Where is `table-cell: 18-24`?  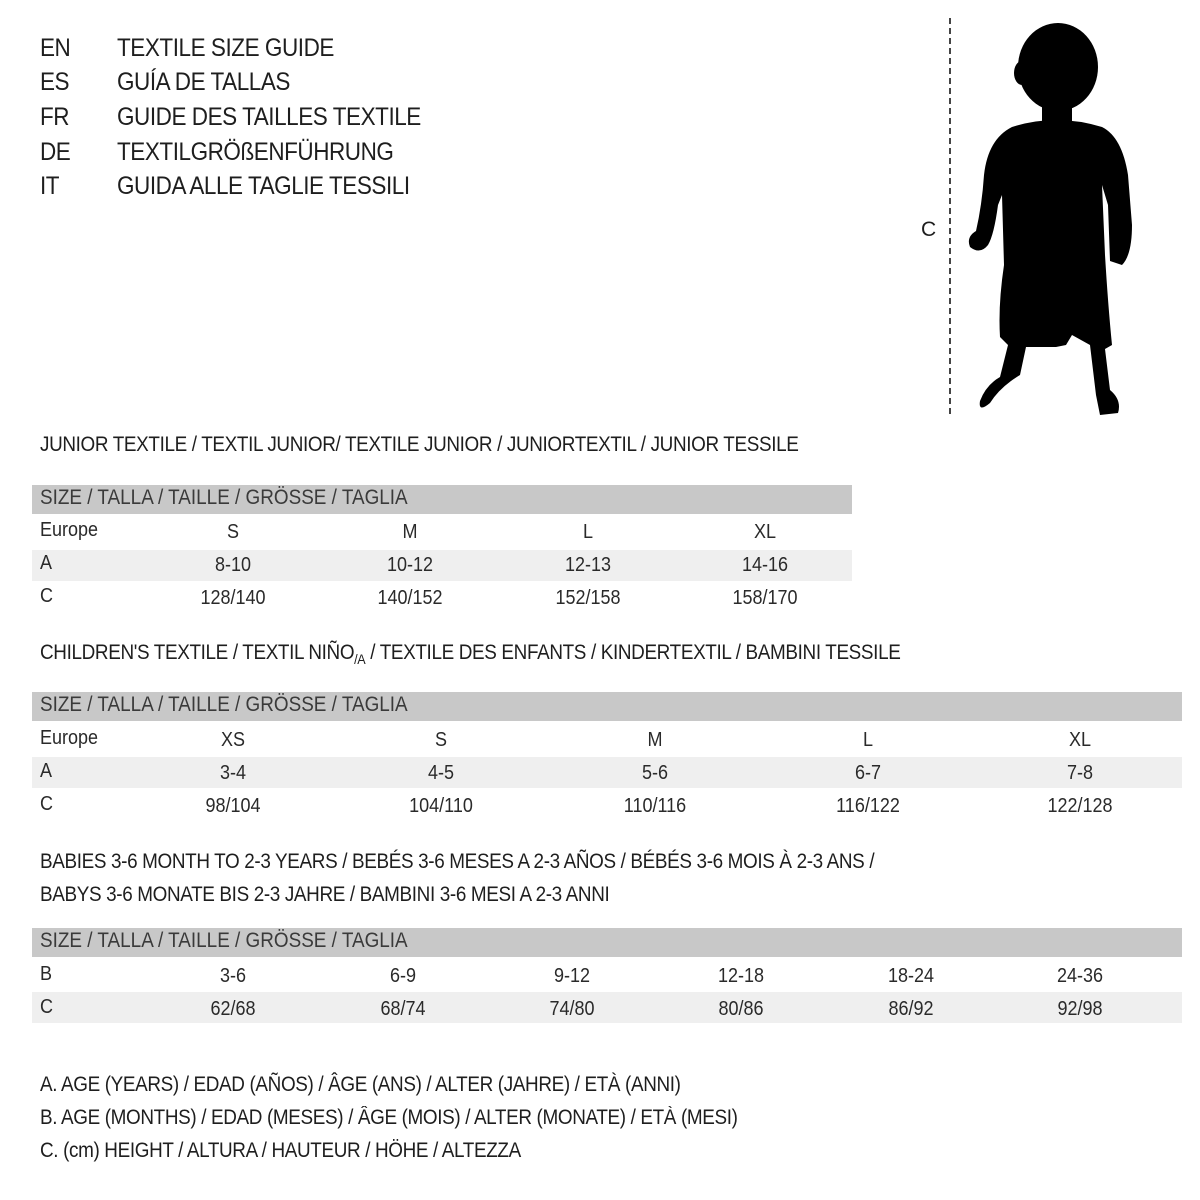 table-cell: 18-24 is located at coordinates (911, 976).